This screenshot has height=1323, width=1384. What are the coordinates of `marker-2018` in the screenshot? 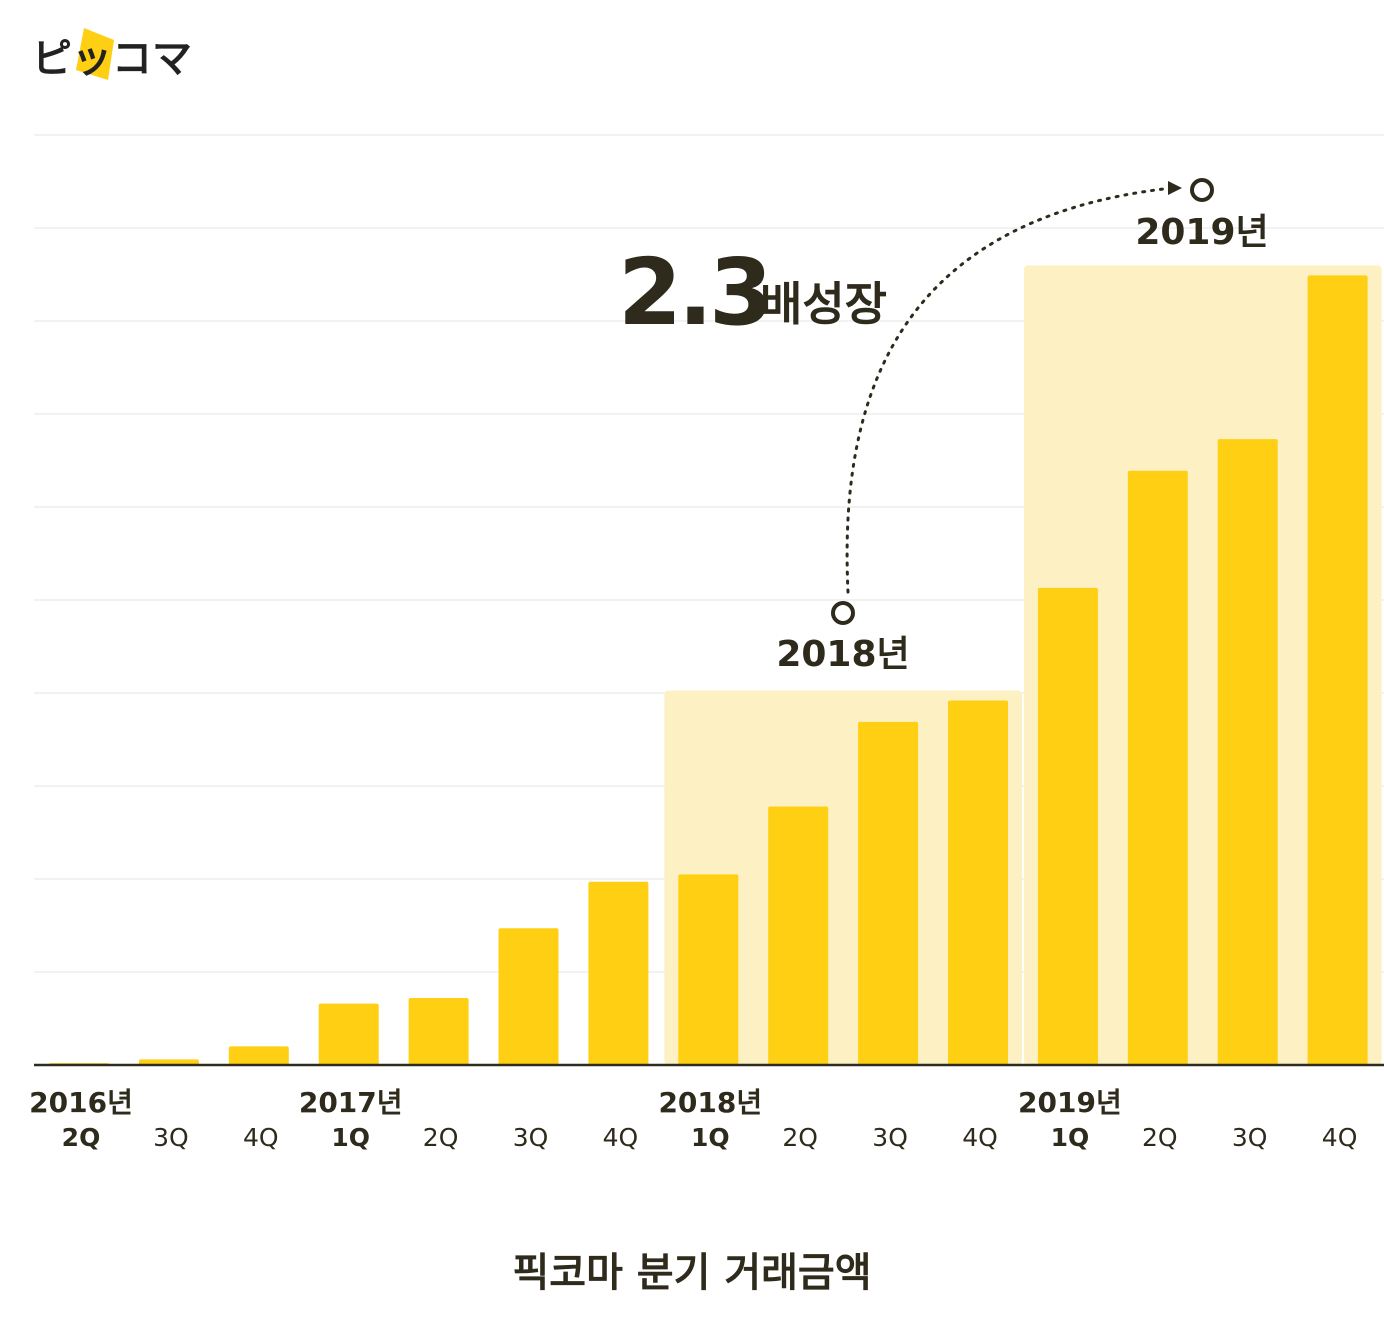 It's located at (843, 613).